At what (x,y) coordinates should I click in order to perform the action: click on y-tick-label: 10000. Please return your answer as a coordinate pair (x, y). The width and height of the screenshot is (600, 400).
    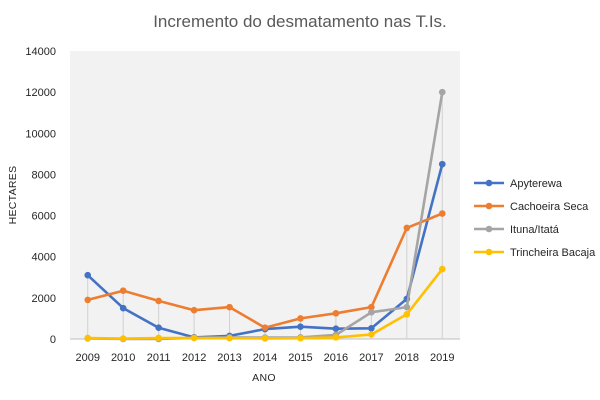
    Looking at the image, I should click on (40, 134).